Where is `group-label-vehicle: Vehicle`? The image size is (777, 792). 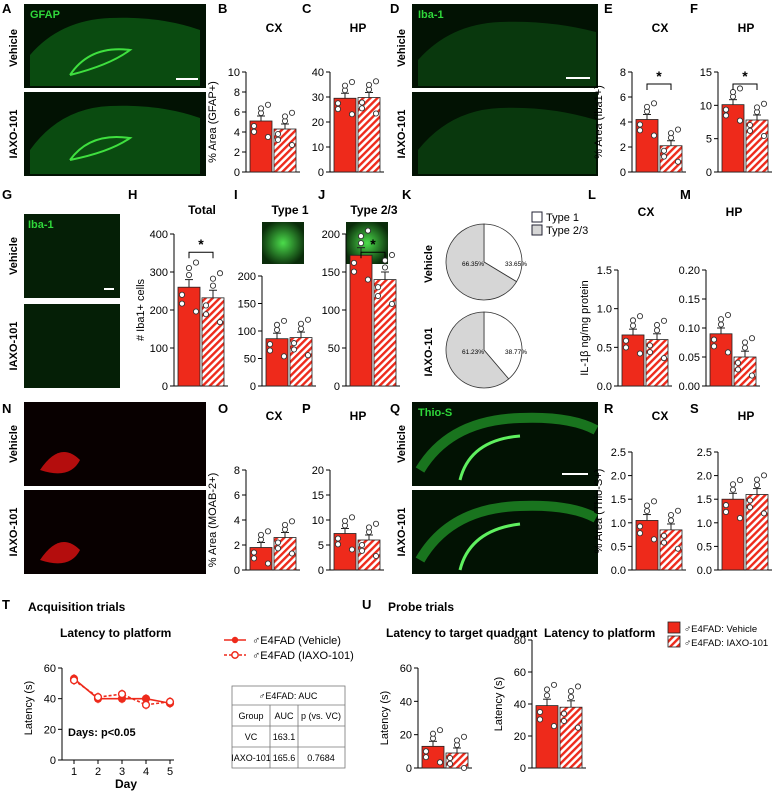 group-label-vehicle: Vehicle is located at coordinates (14, 256).